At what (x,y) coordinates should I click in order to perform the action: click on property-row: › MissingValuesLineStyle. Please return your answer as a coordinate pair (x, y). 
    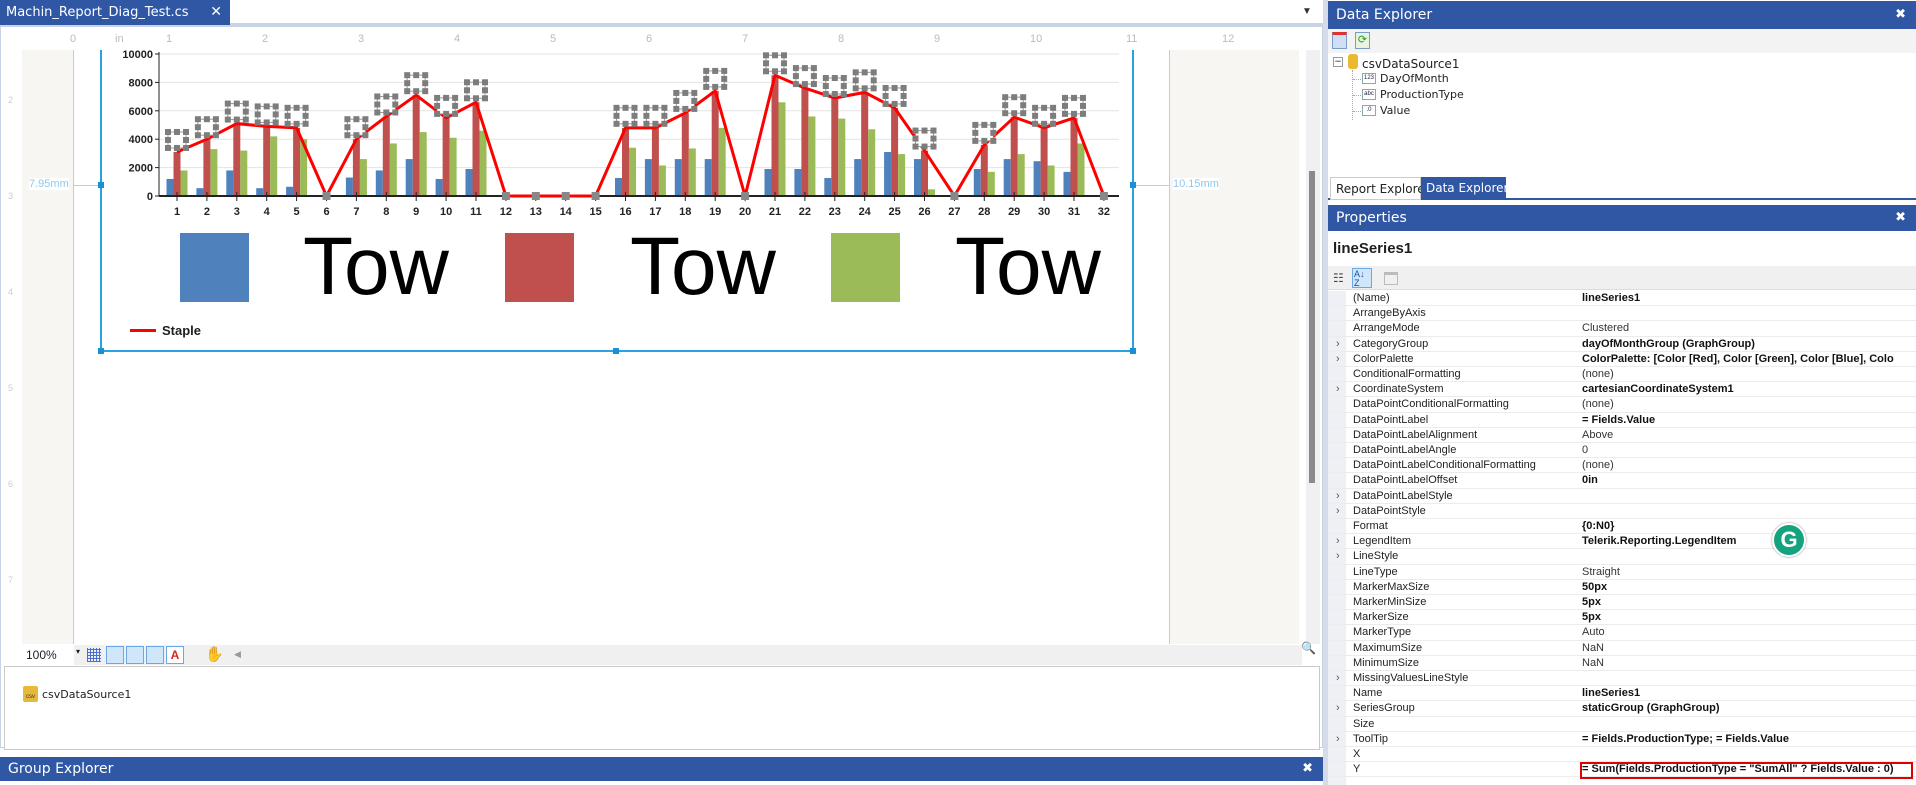
    Looking at the image, I should click on (1622, 679).